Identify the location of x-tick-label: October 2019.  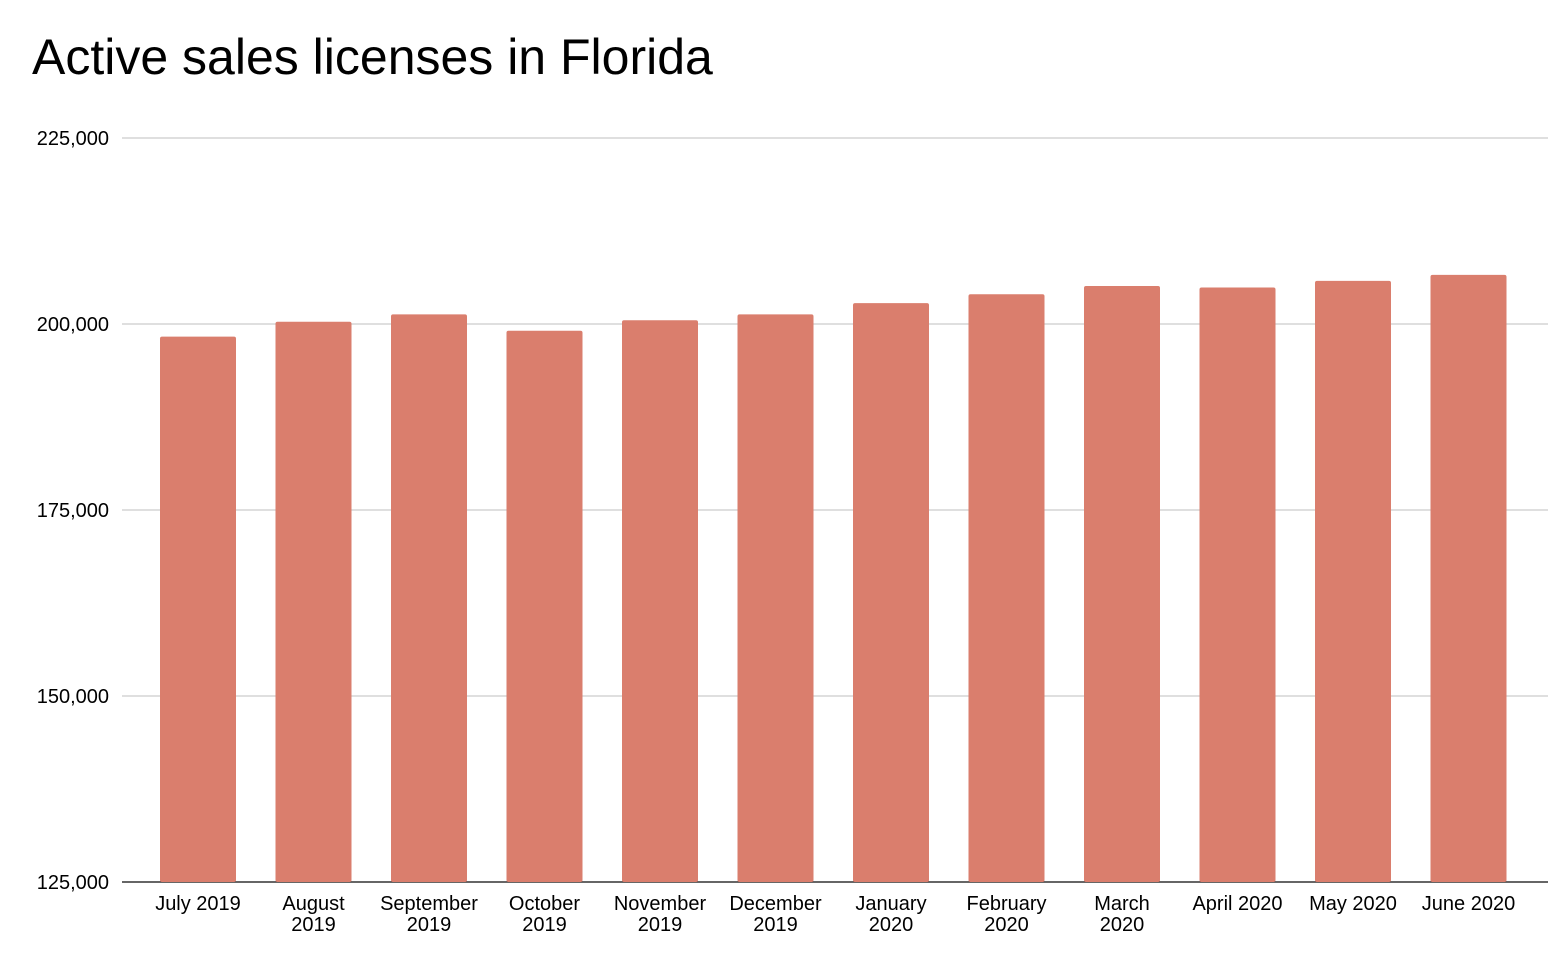
(544, 914).